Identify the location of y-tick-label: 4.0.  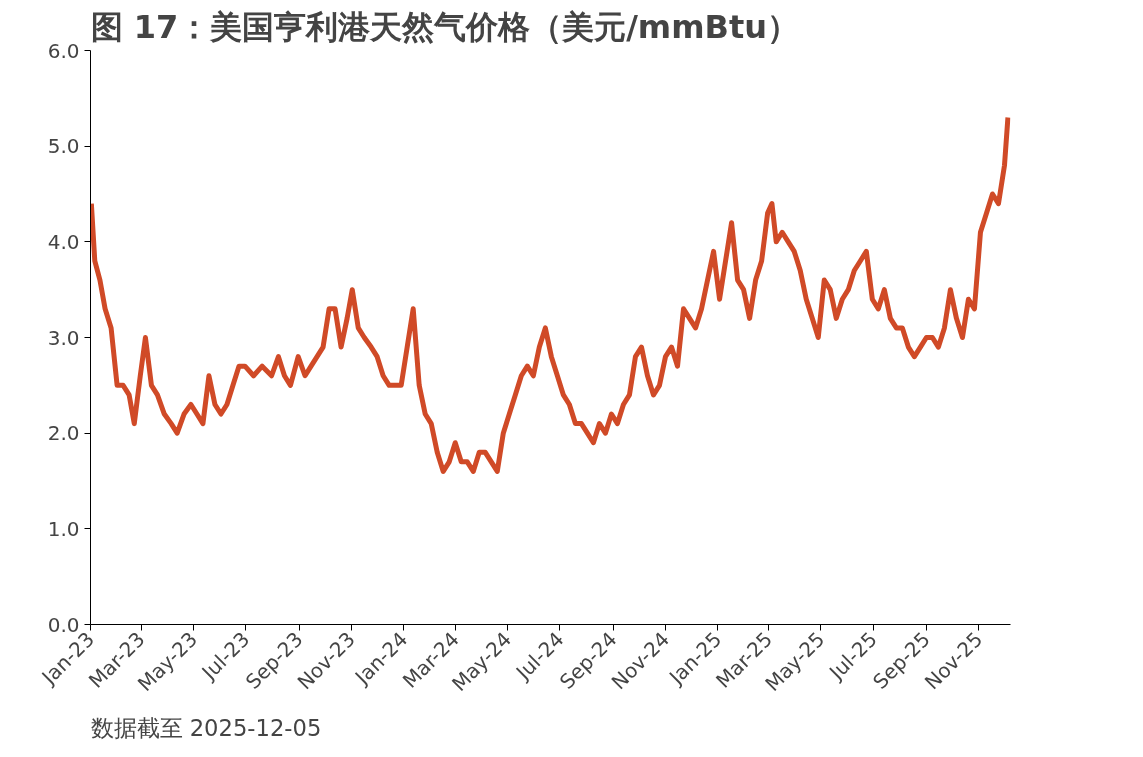
(63, 241).